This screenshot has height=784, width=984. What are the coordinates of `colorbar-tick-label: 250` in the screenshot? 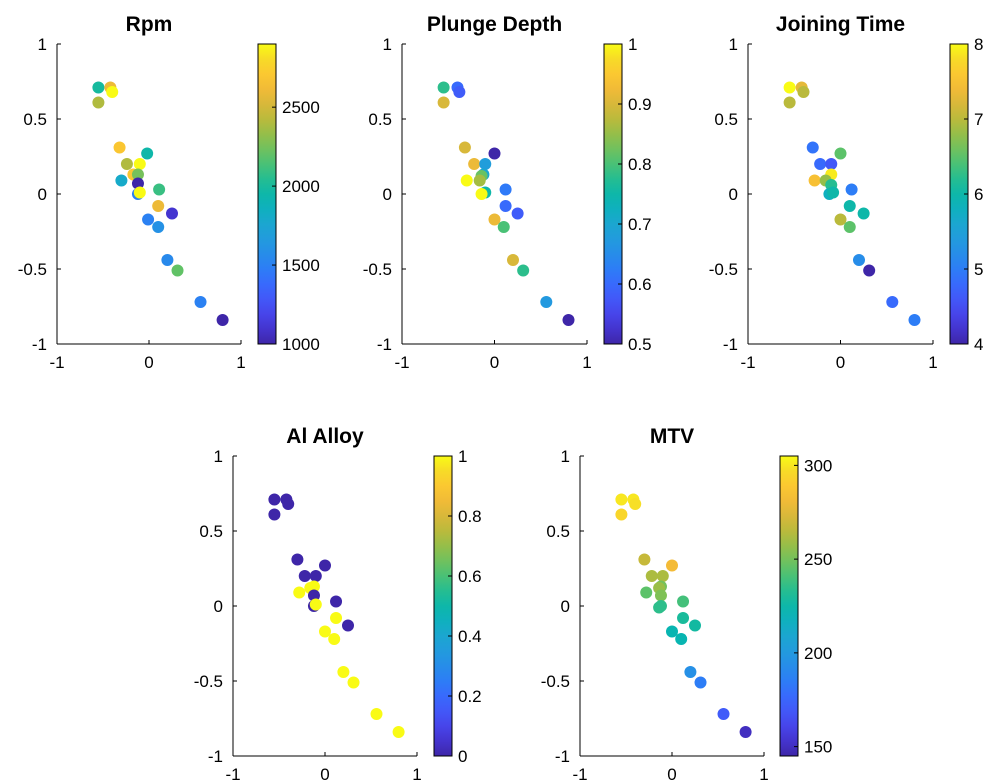 It's located at (818, 559).